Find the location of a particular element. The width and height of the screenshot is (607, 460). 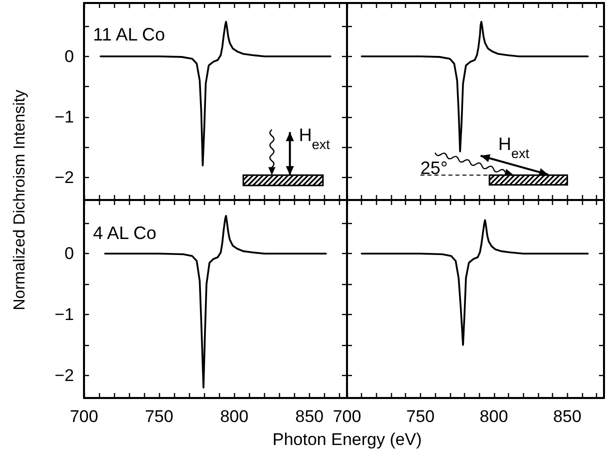

annotation: 25° is located at coordinates (434, 168).